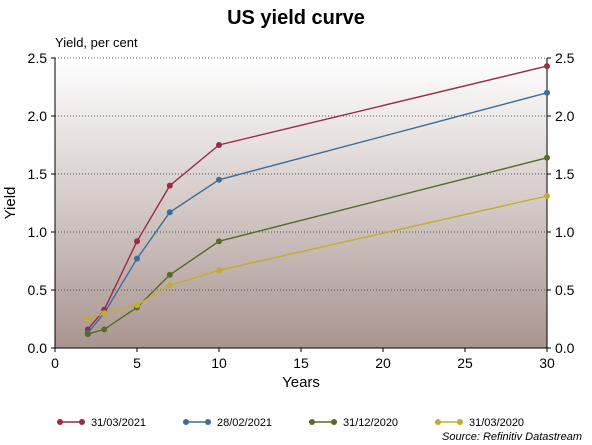  What do you see at coordinates (301, 382) in the screenshot?
I see `x-axis-title: Years` at bounding box center [301, 382].